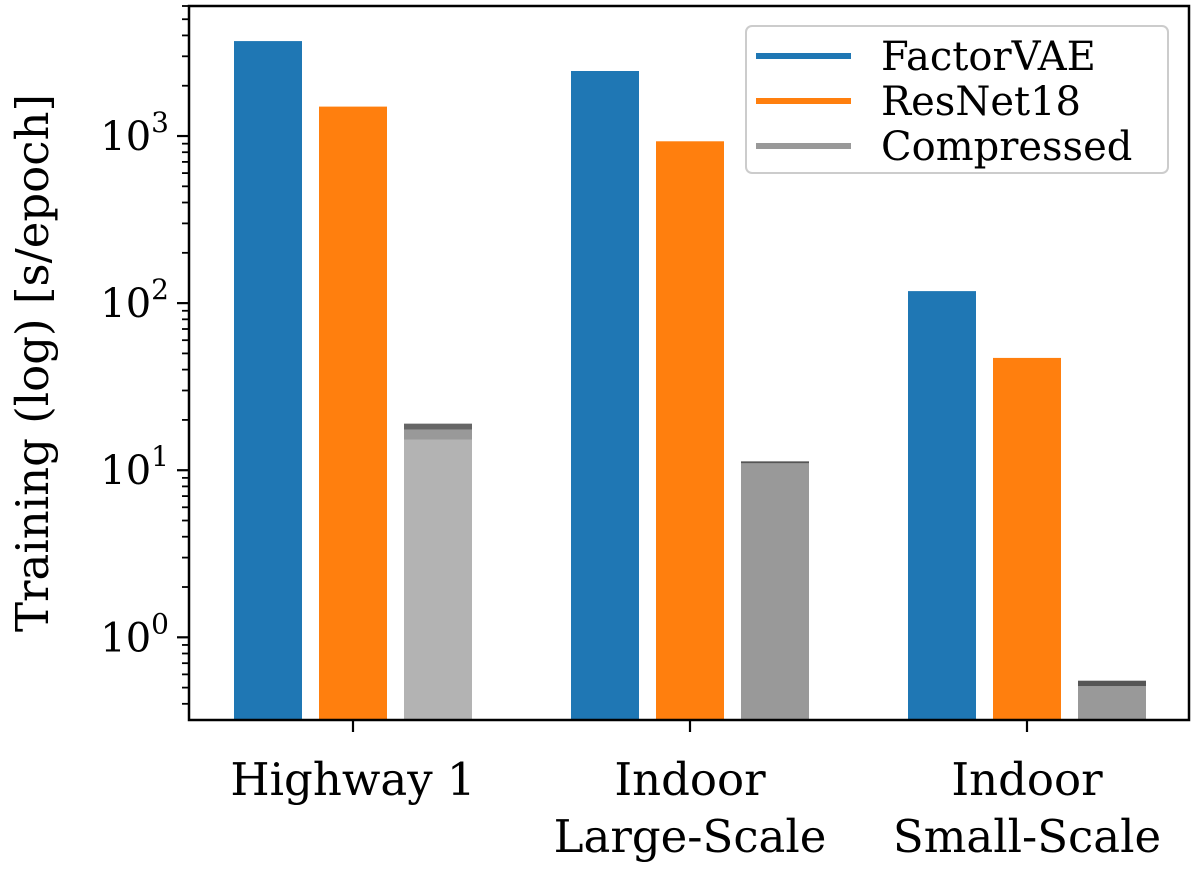 Image resolution: width=1196 pixels, height=875 pixels. Describe the element at coordinates (134, 300) in the screenshot. I see `y-tick-label: 10²` at that location.